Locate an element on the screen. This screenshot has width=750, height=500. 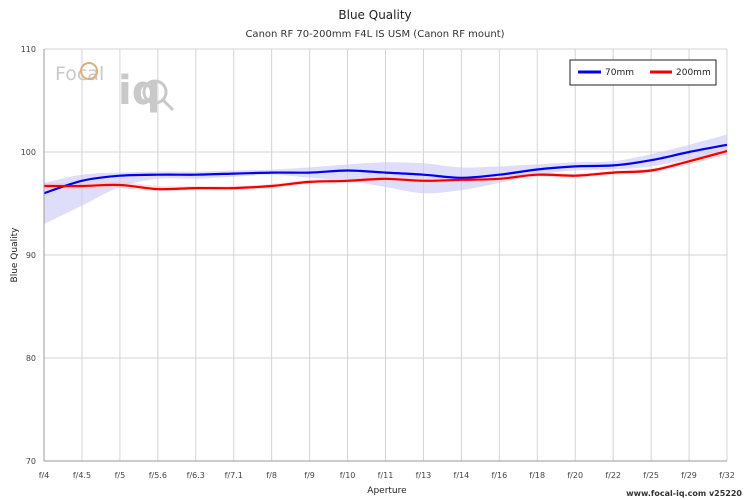
x-tick-label: f/6.3 is located at coordinates (196, 475).